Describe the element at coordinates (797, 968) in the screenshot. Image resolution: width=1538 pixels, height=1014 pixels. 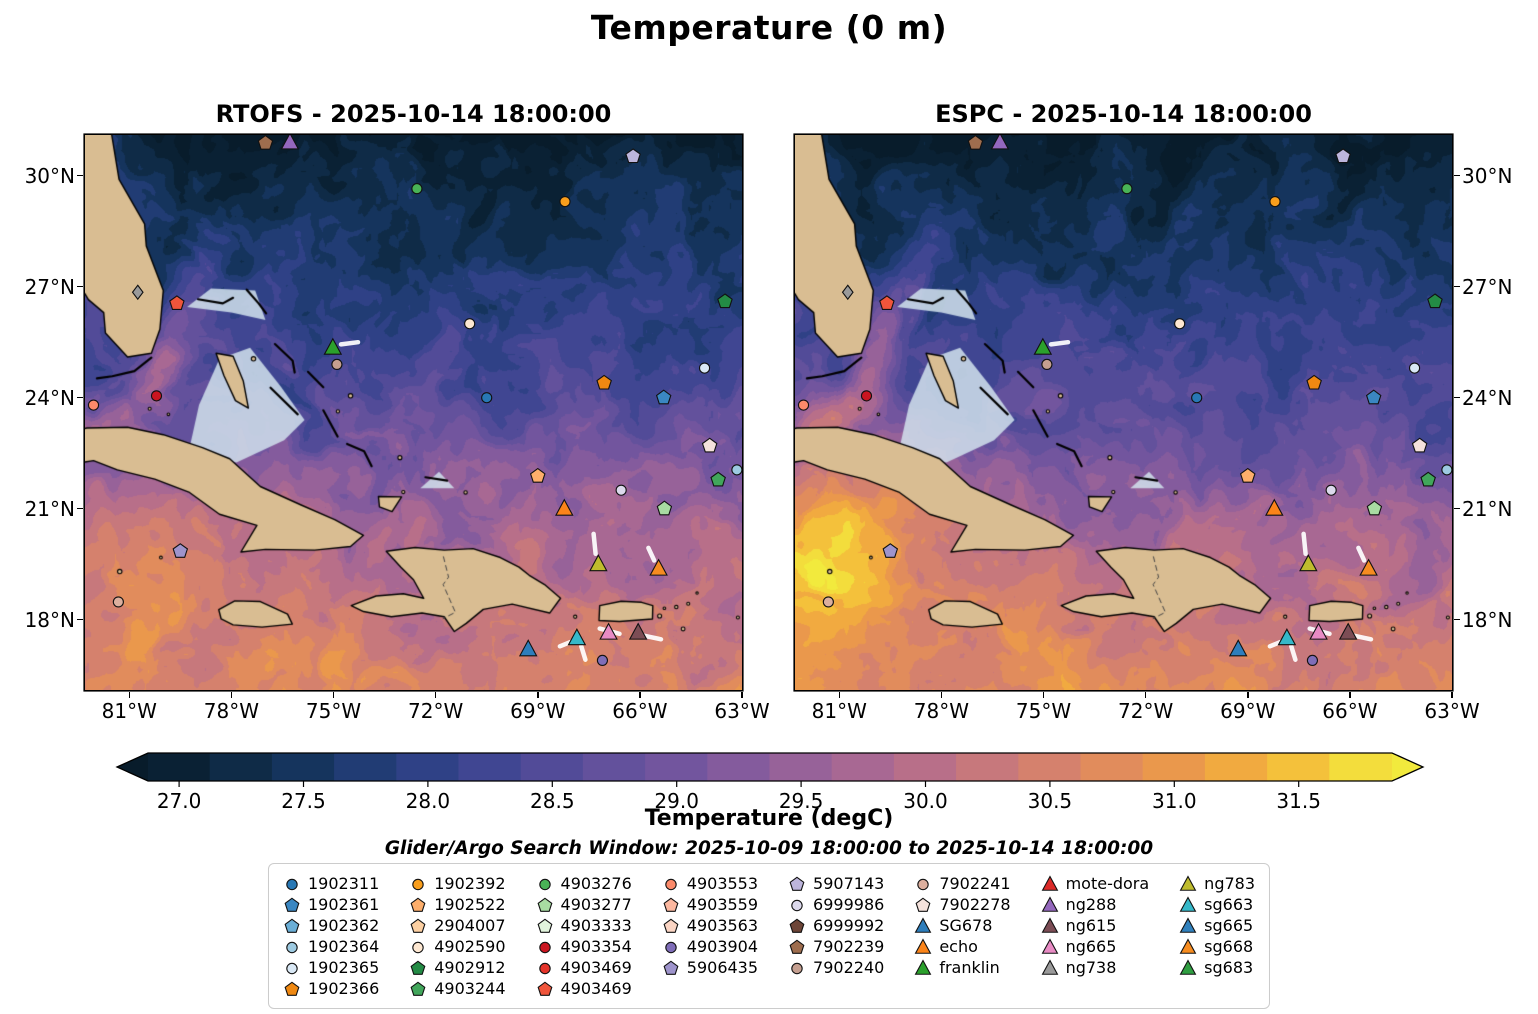
I see `7902240-legend-marker` at that location.